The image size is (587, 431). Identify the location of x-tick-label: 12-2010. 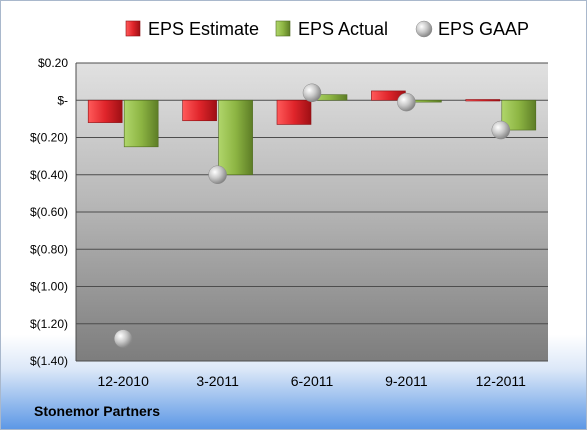
(124, 381).